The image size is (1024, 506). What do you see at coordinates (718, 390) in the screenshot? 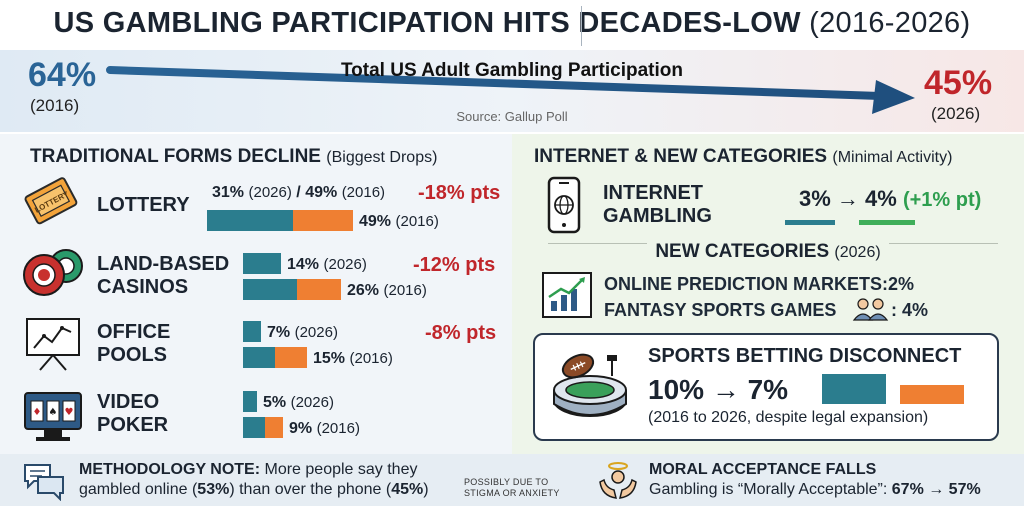
I see `sports-values: 10% → 7%` at bounding box center [718, 390].